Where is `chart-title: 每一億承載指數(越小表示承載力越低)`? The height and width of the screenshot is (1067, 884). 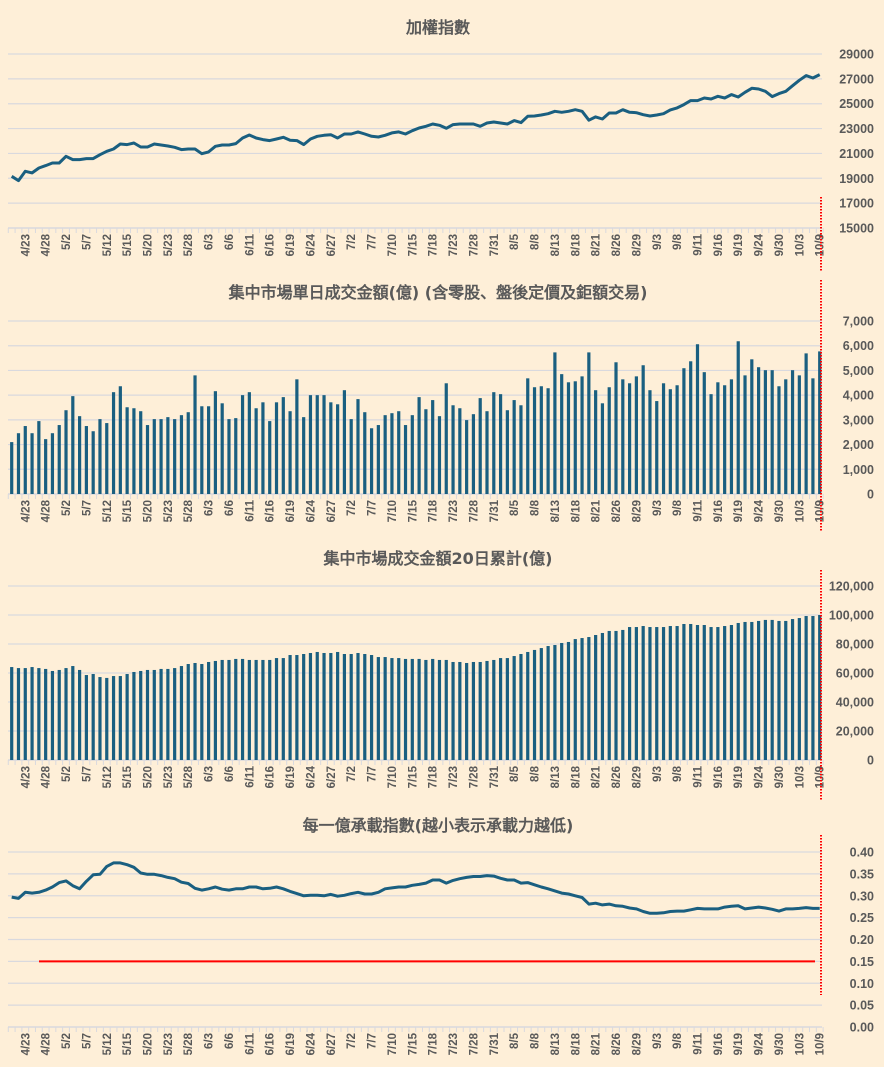
chart-title: 每一億承載指數(越小表示承載力越低) is located at coordinates (438, 825).